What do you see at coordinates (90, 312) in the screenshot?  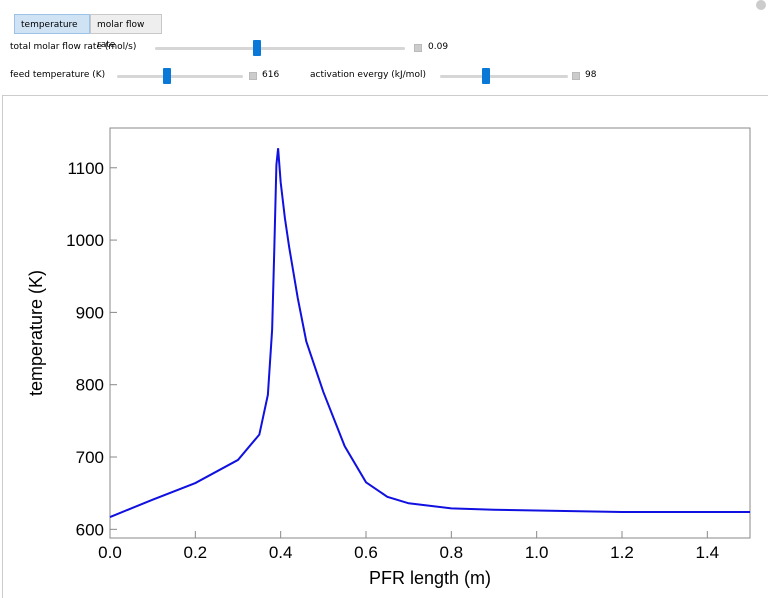 I see `y-tick-label: 900` at bounding box center [90, 312].